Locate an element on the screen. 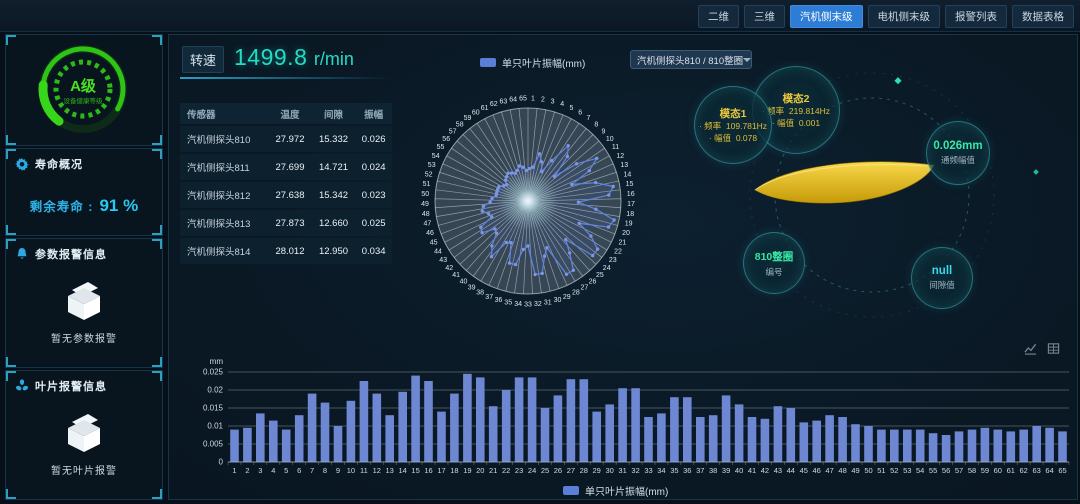  svg-text: 53 is located at coordinates (432, 165).